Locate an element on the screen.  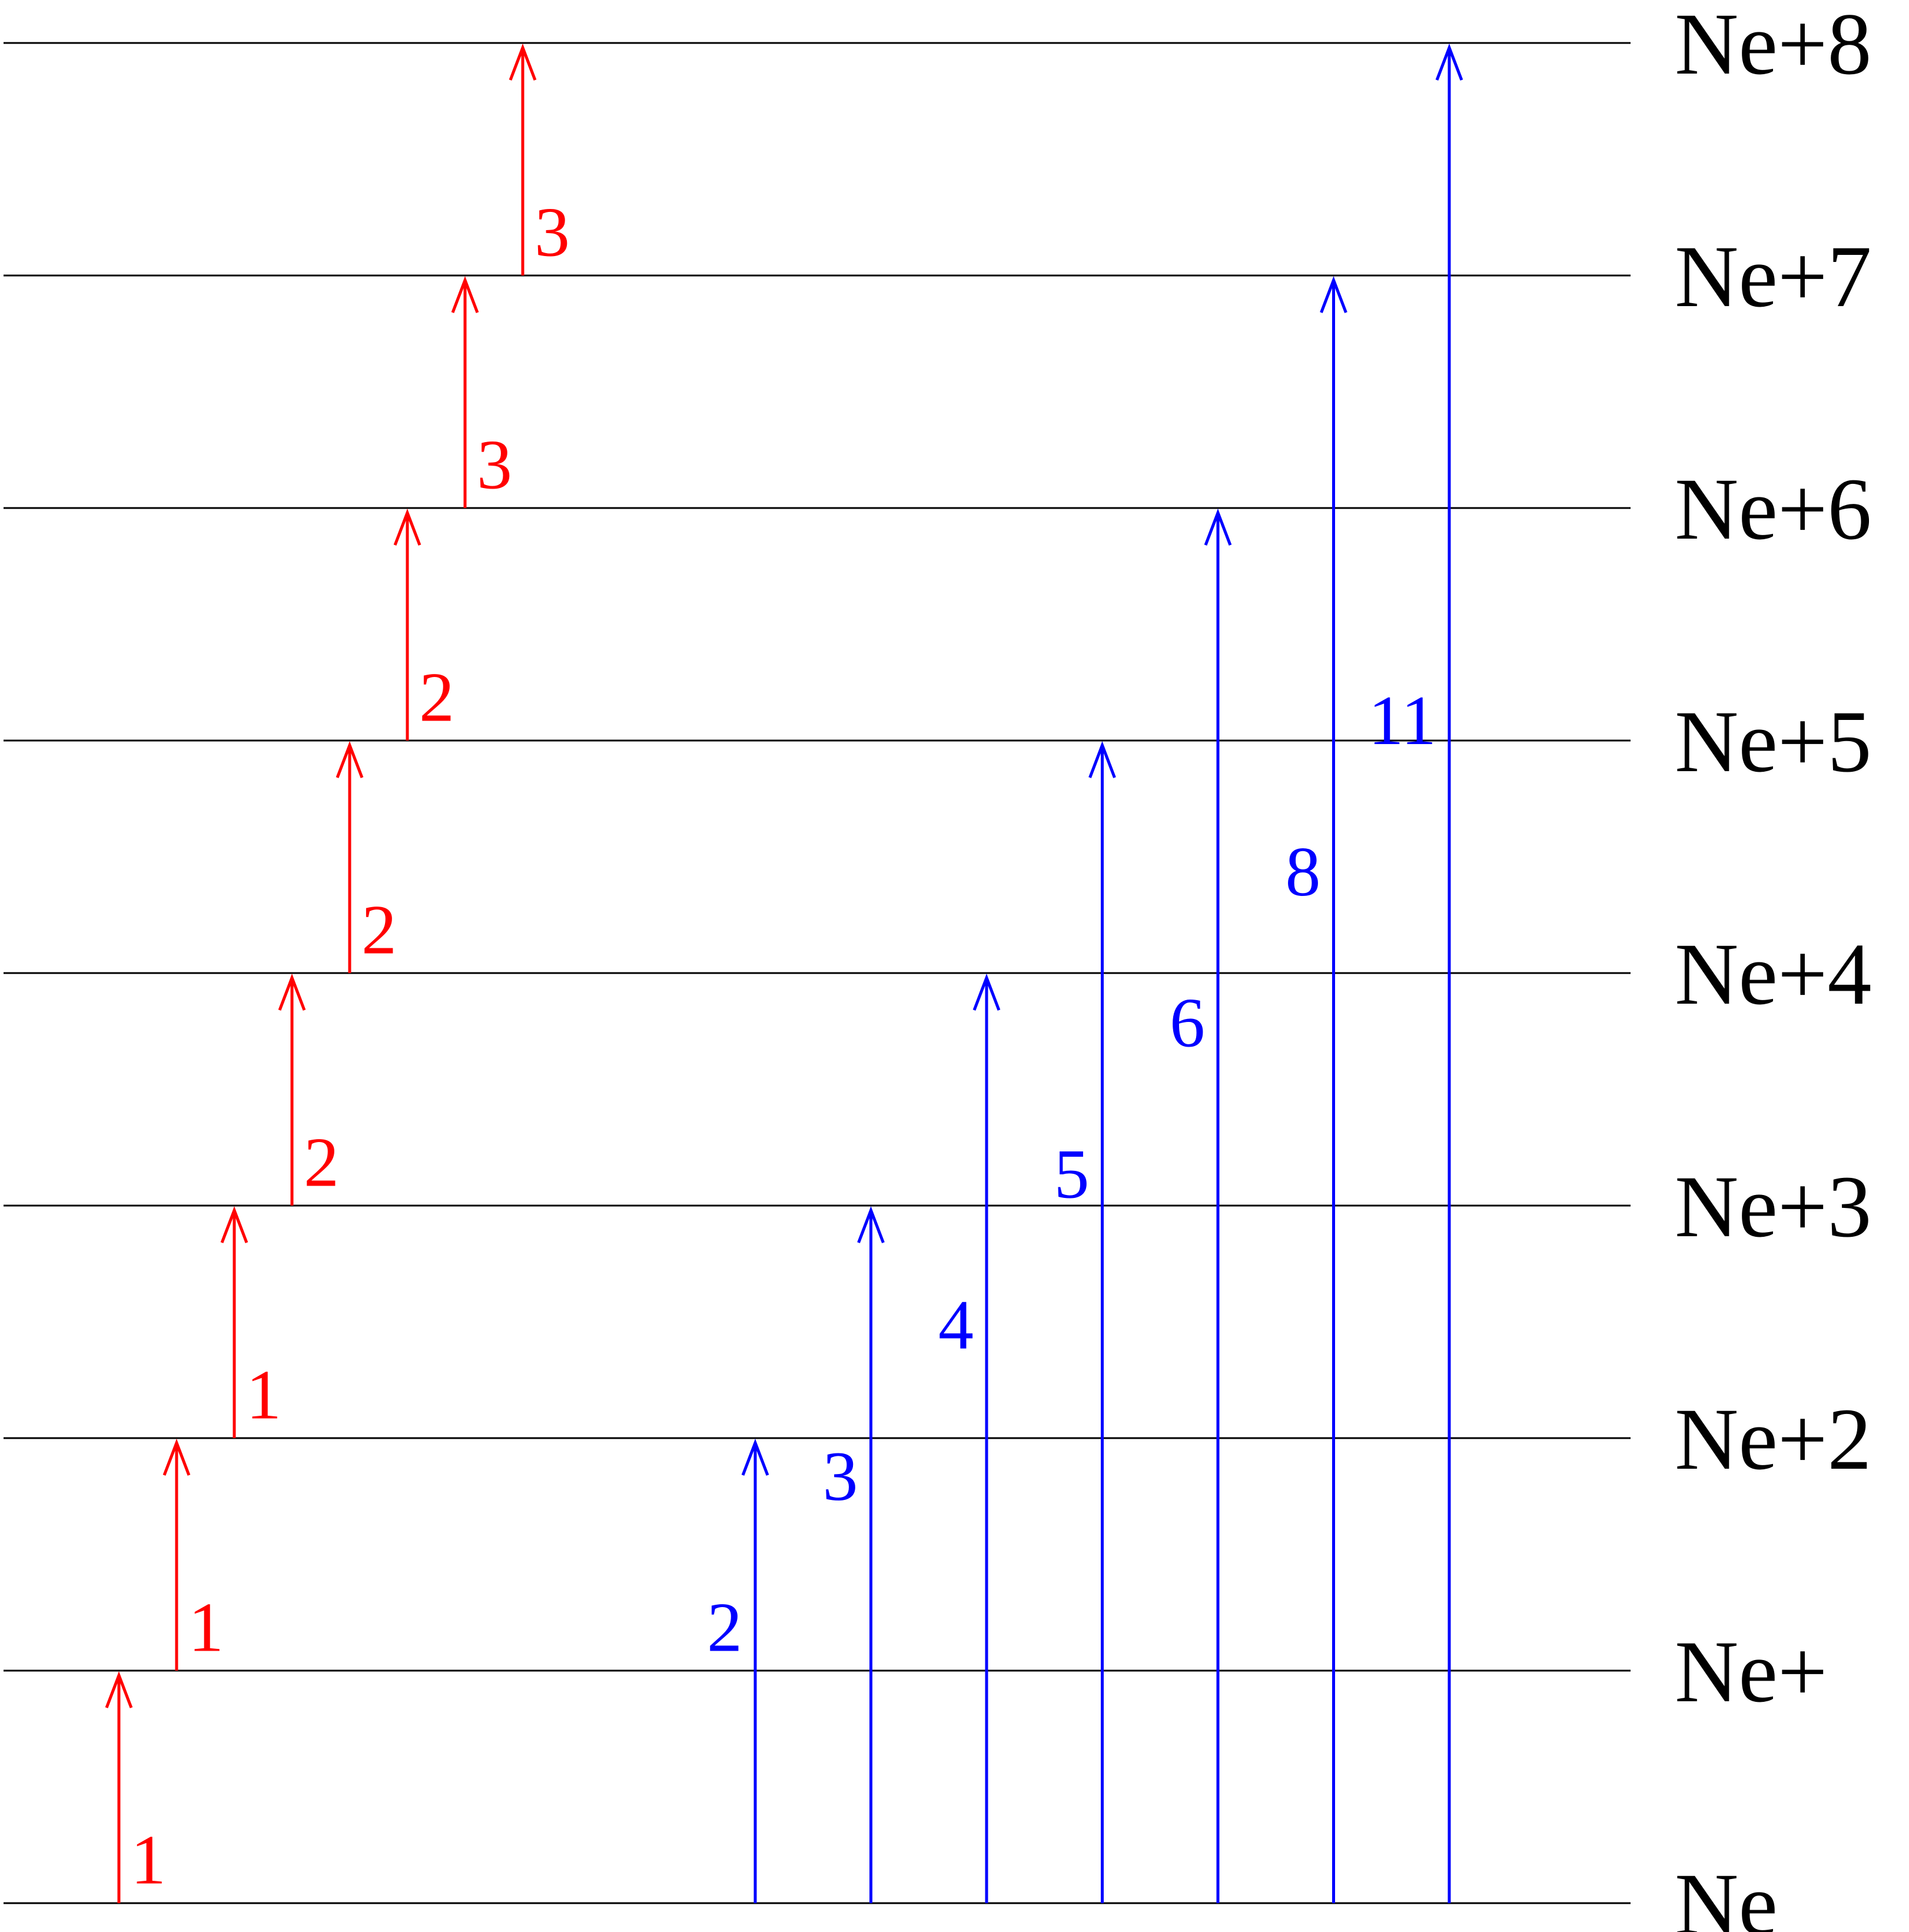
energy-level-labels: Ne Ne+ Ne+2 Ne+3 Ne+4 Ne+5 Ne+6 Ne+7 Ne+8 is located at coordinates (1773, 966).